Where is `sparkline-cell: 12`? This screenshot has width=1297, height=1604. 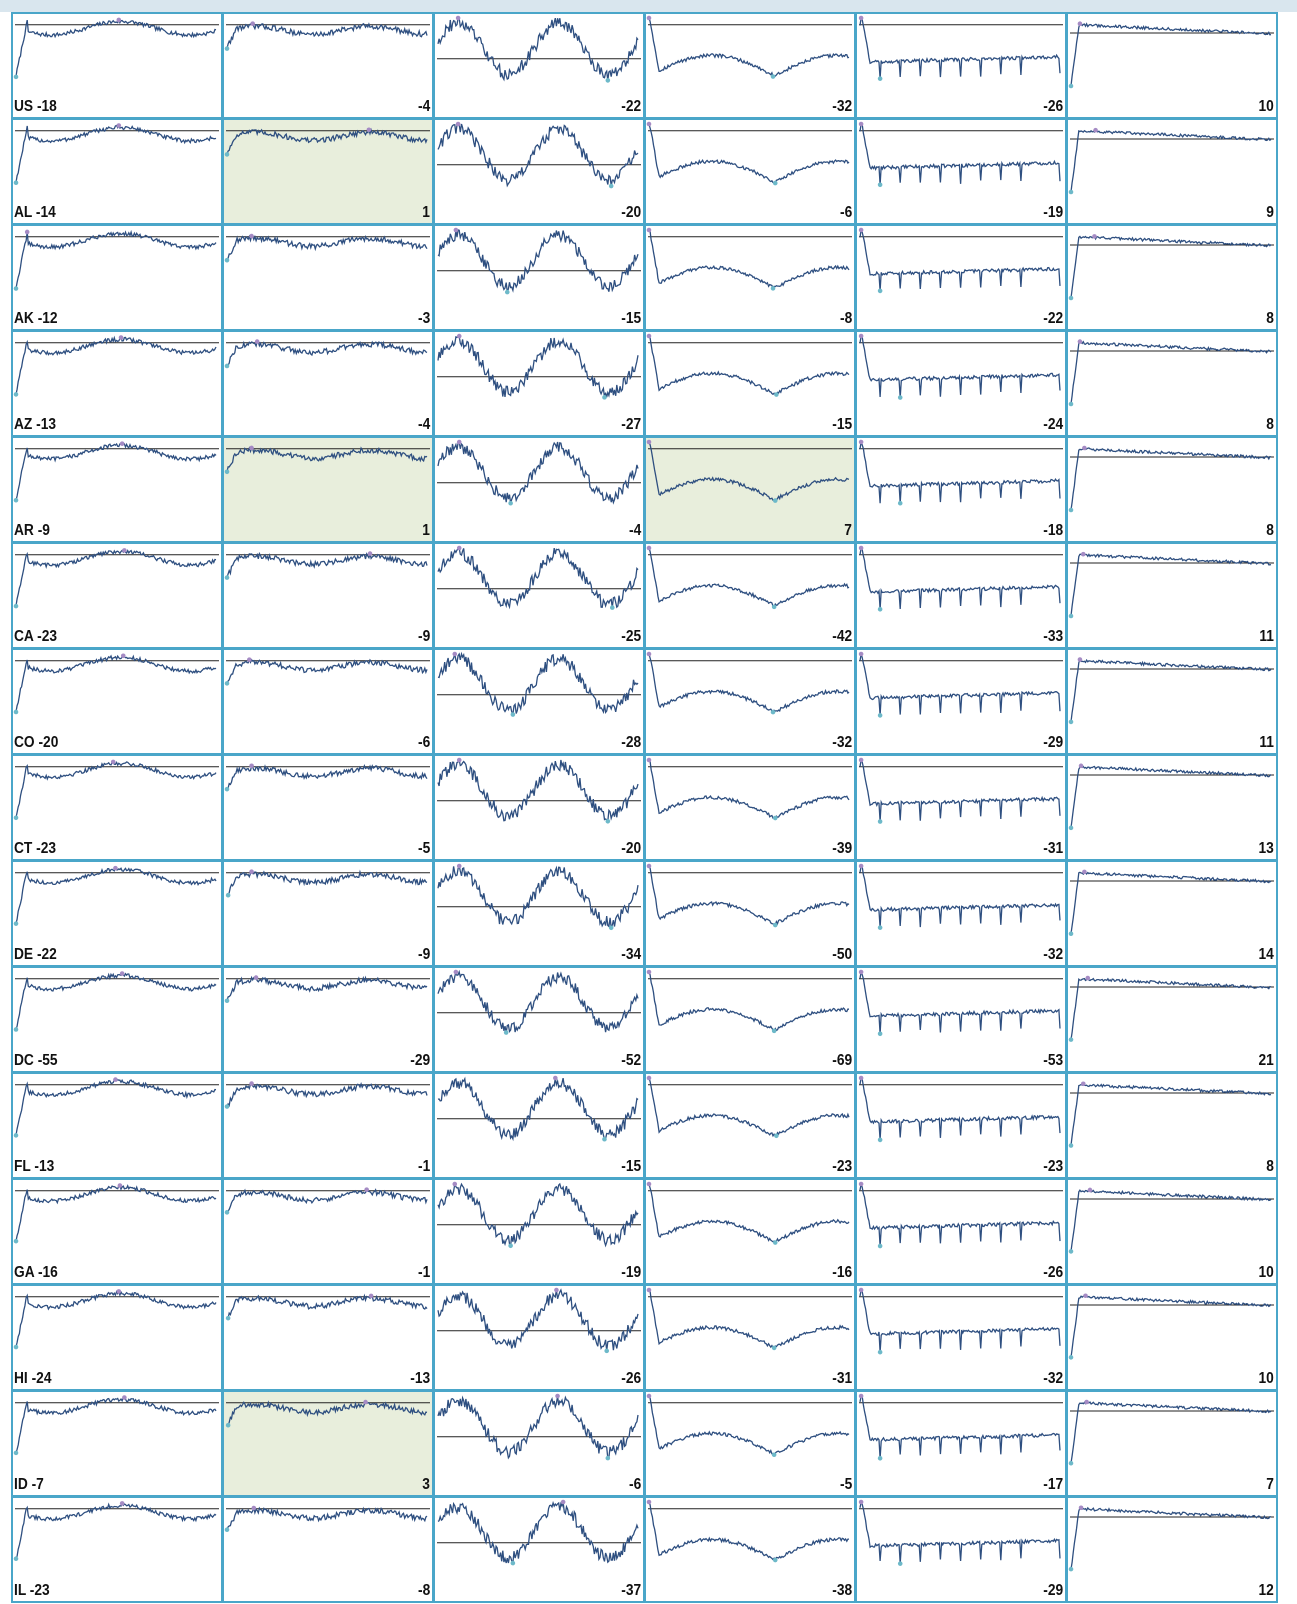 sparkline-cell: 12 is located at coordinates (1172, 1549).